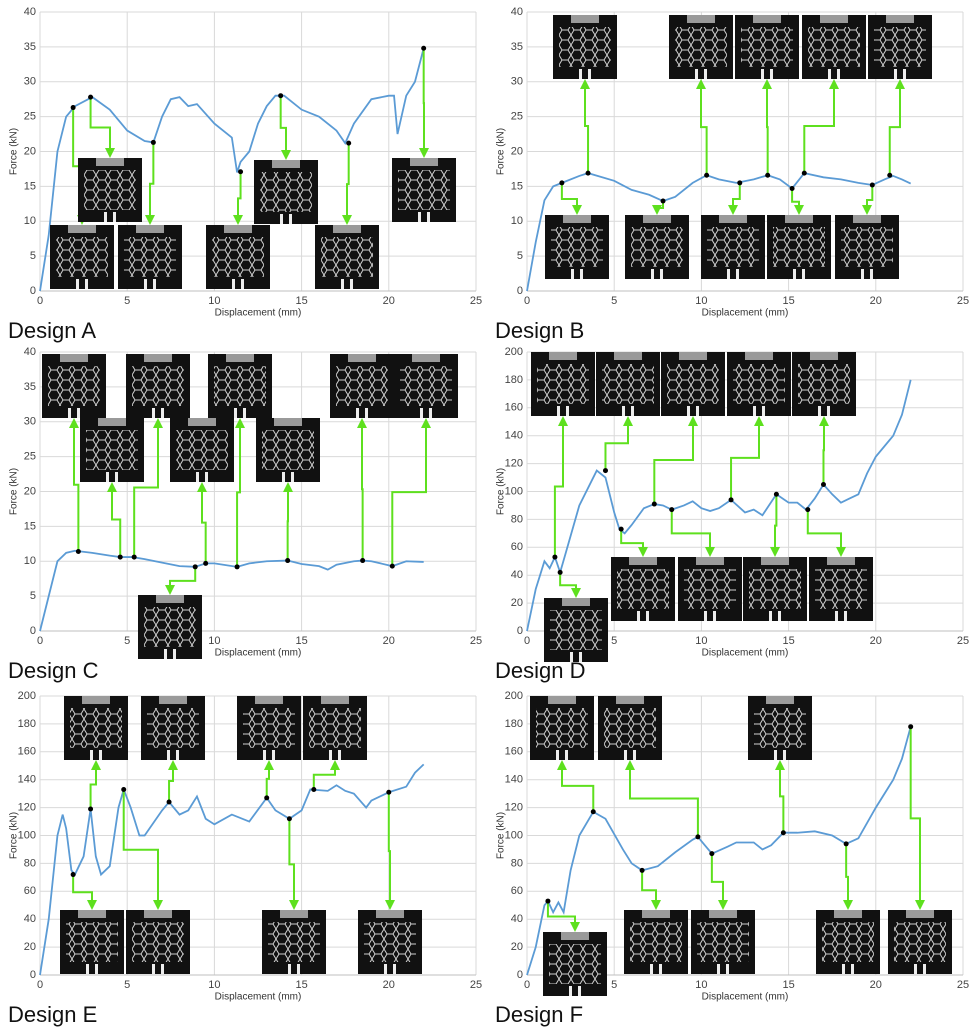  I want to click on y-tick-label: 100, so click(514, 491).